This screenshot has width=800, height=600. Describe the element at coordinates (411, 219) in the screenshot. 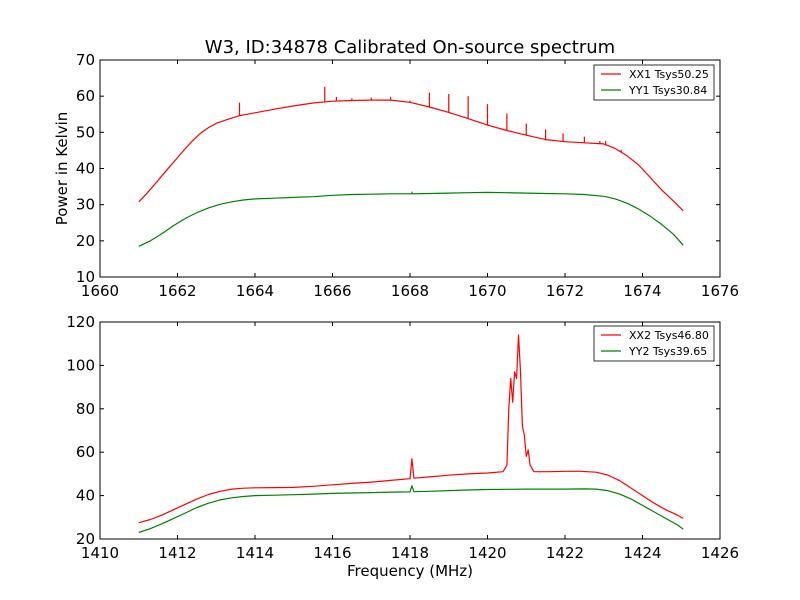

I see `series-line-yy1` at that location.